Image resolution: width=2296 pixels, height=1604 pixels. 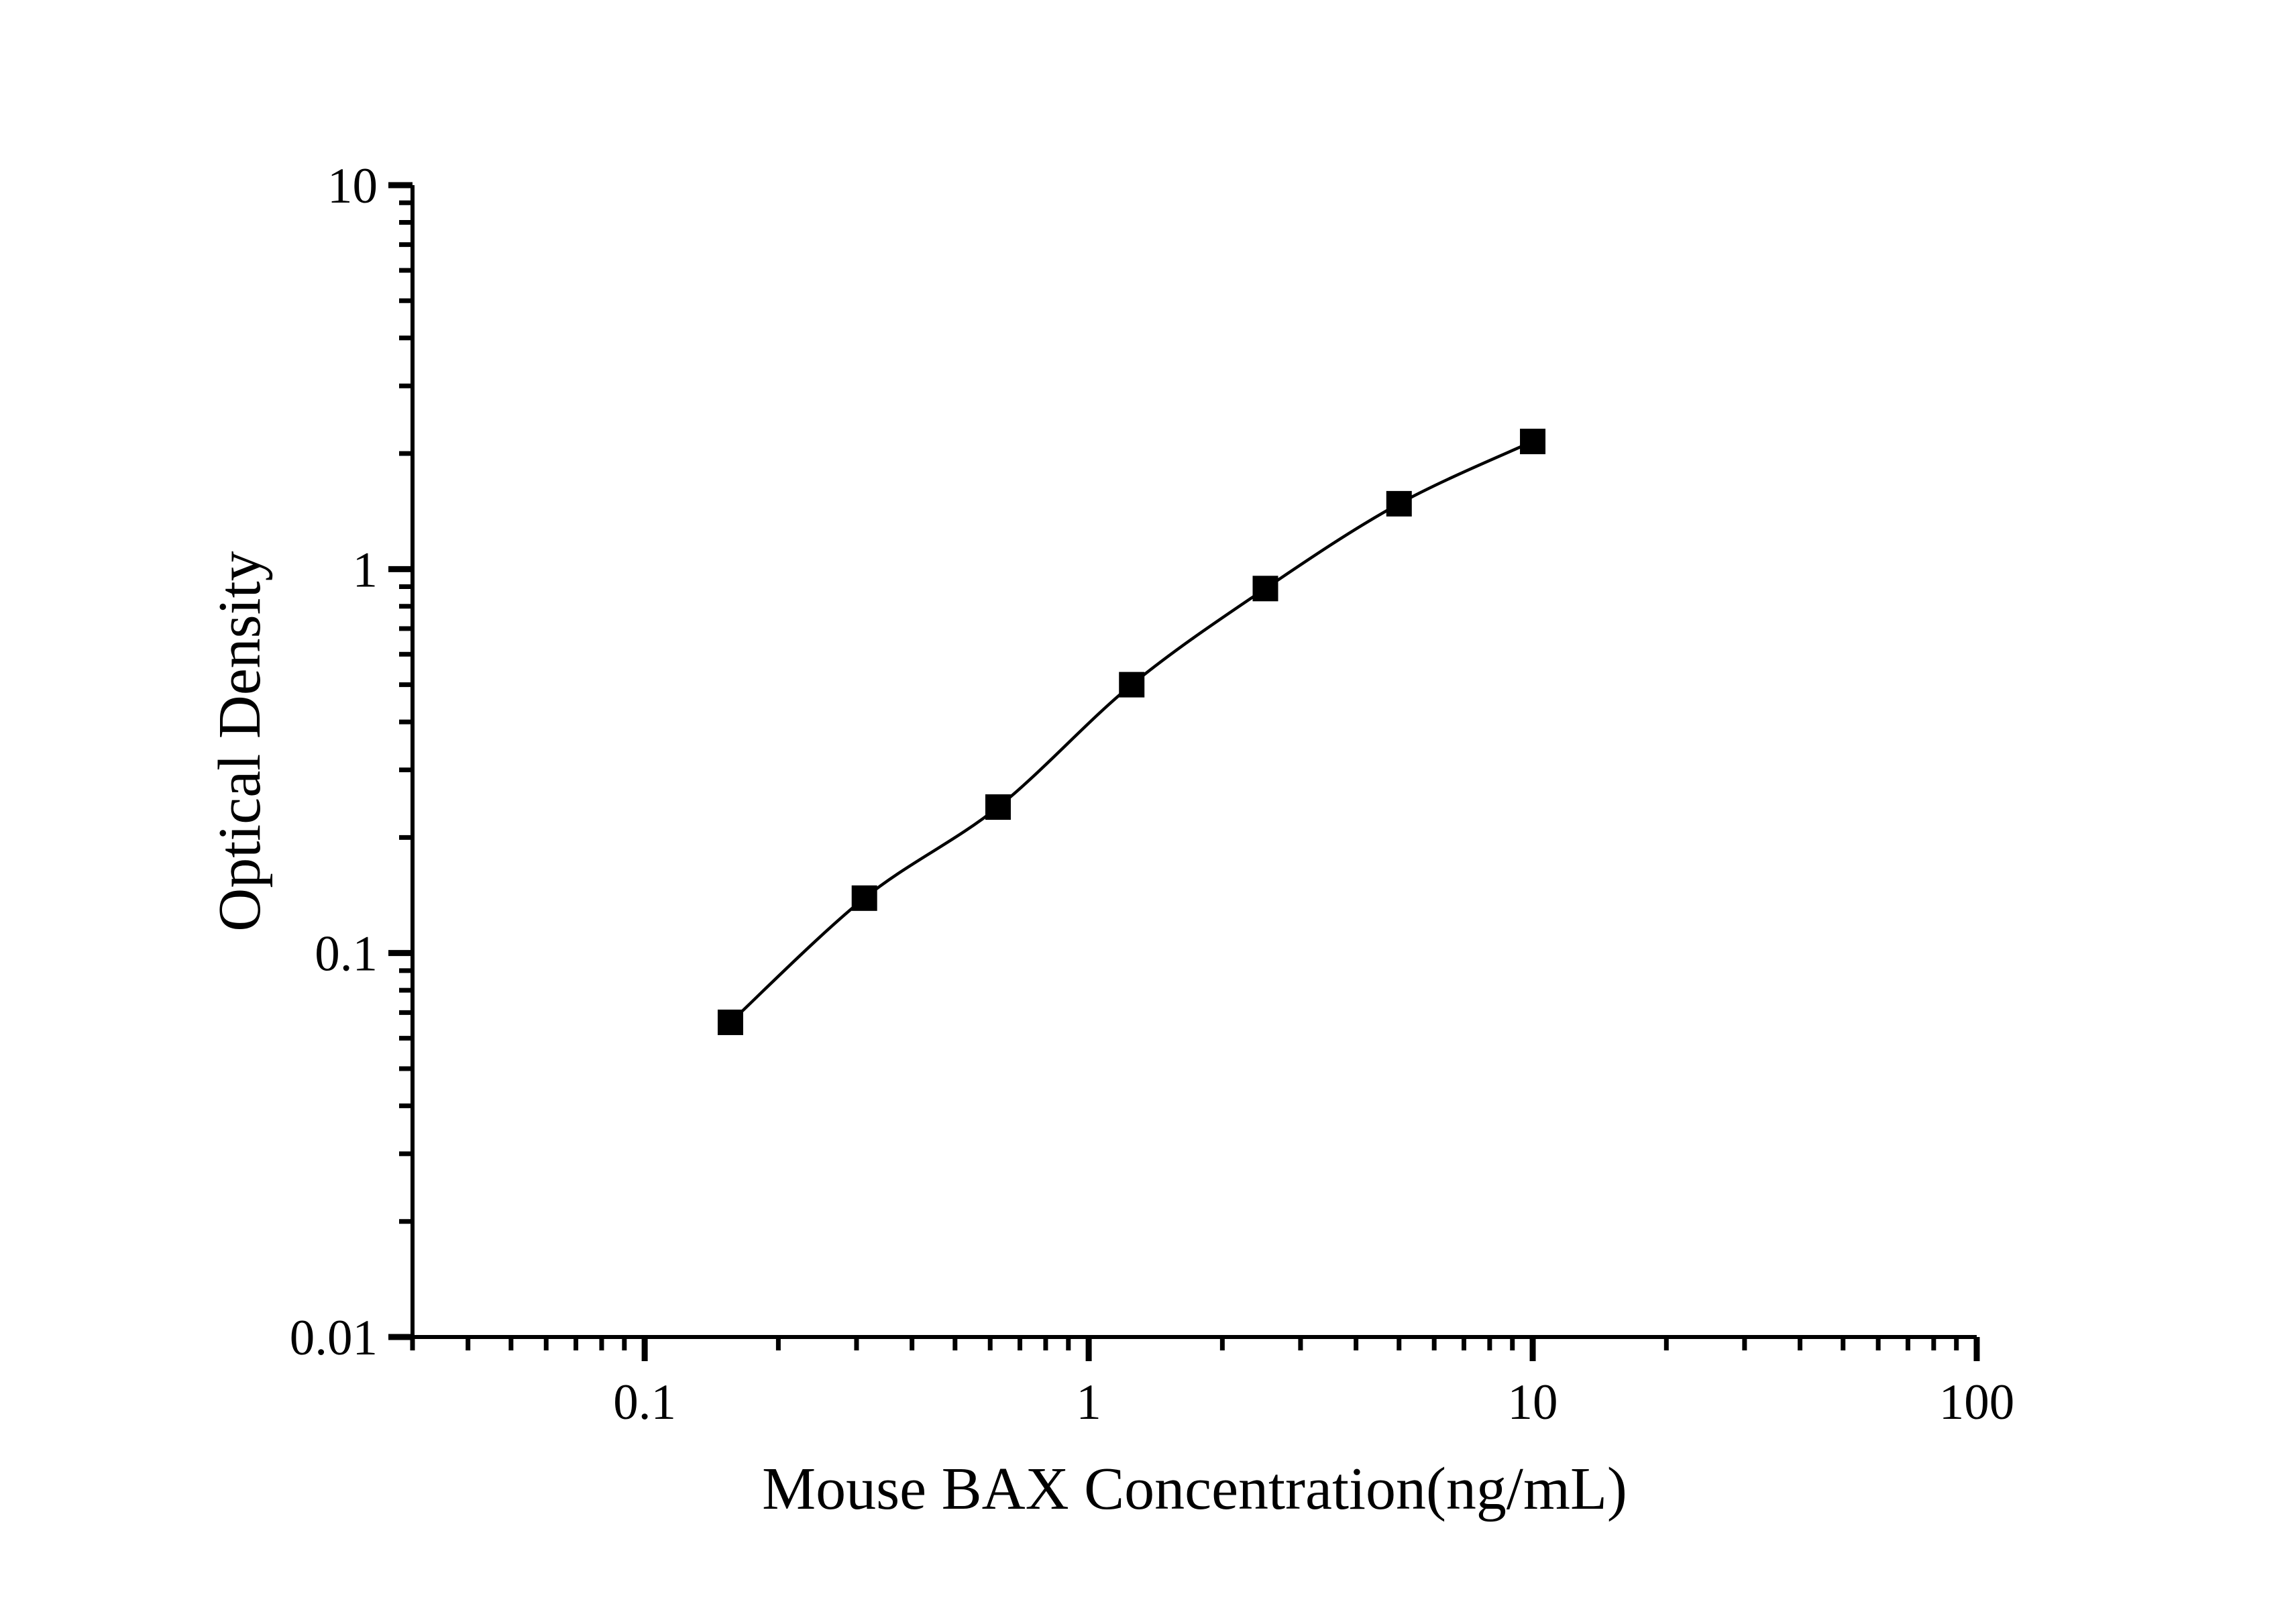 What do you see at coordinates (346, 954) in the screenshot?
I see `y-tick-label: 0.1` at bounding box center [346, 954].